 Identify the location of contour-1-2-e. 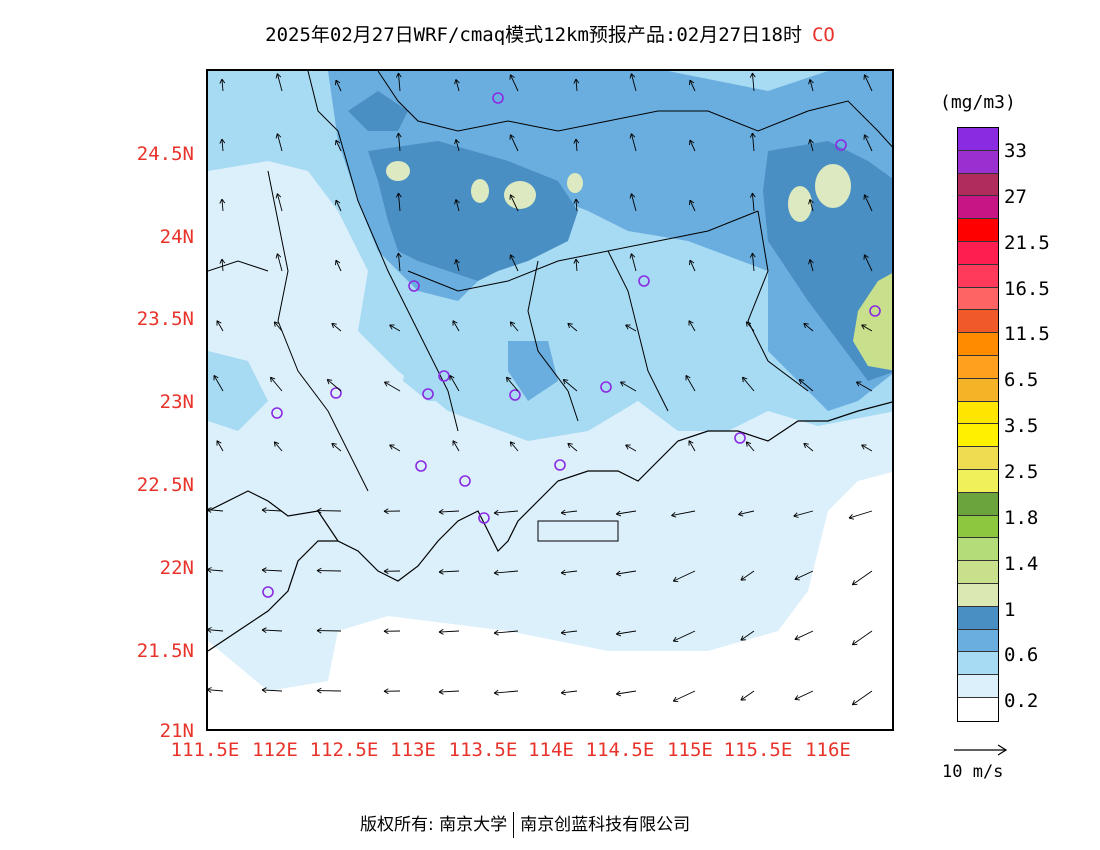
(833, 186).